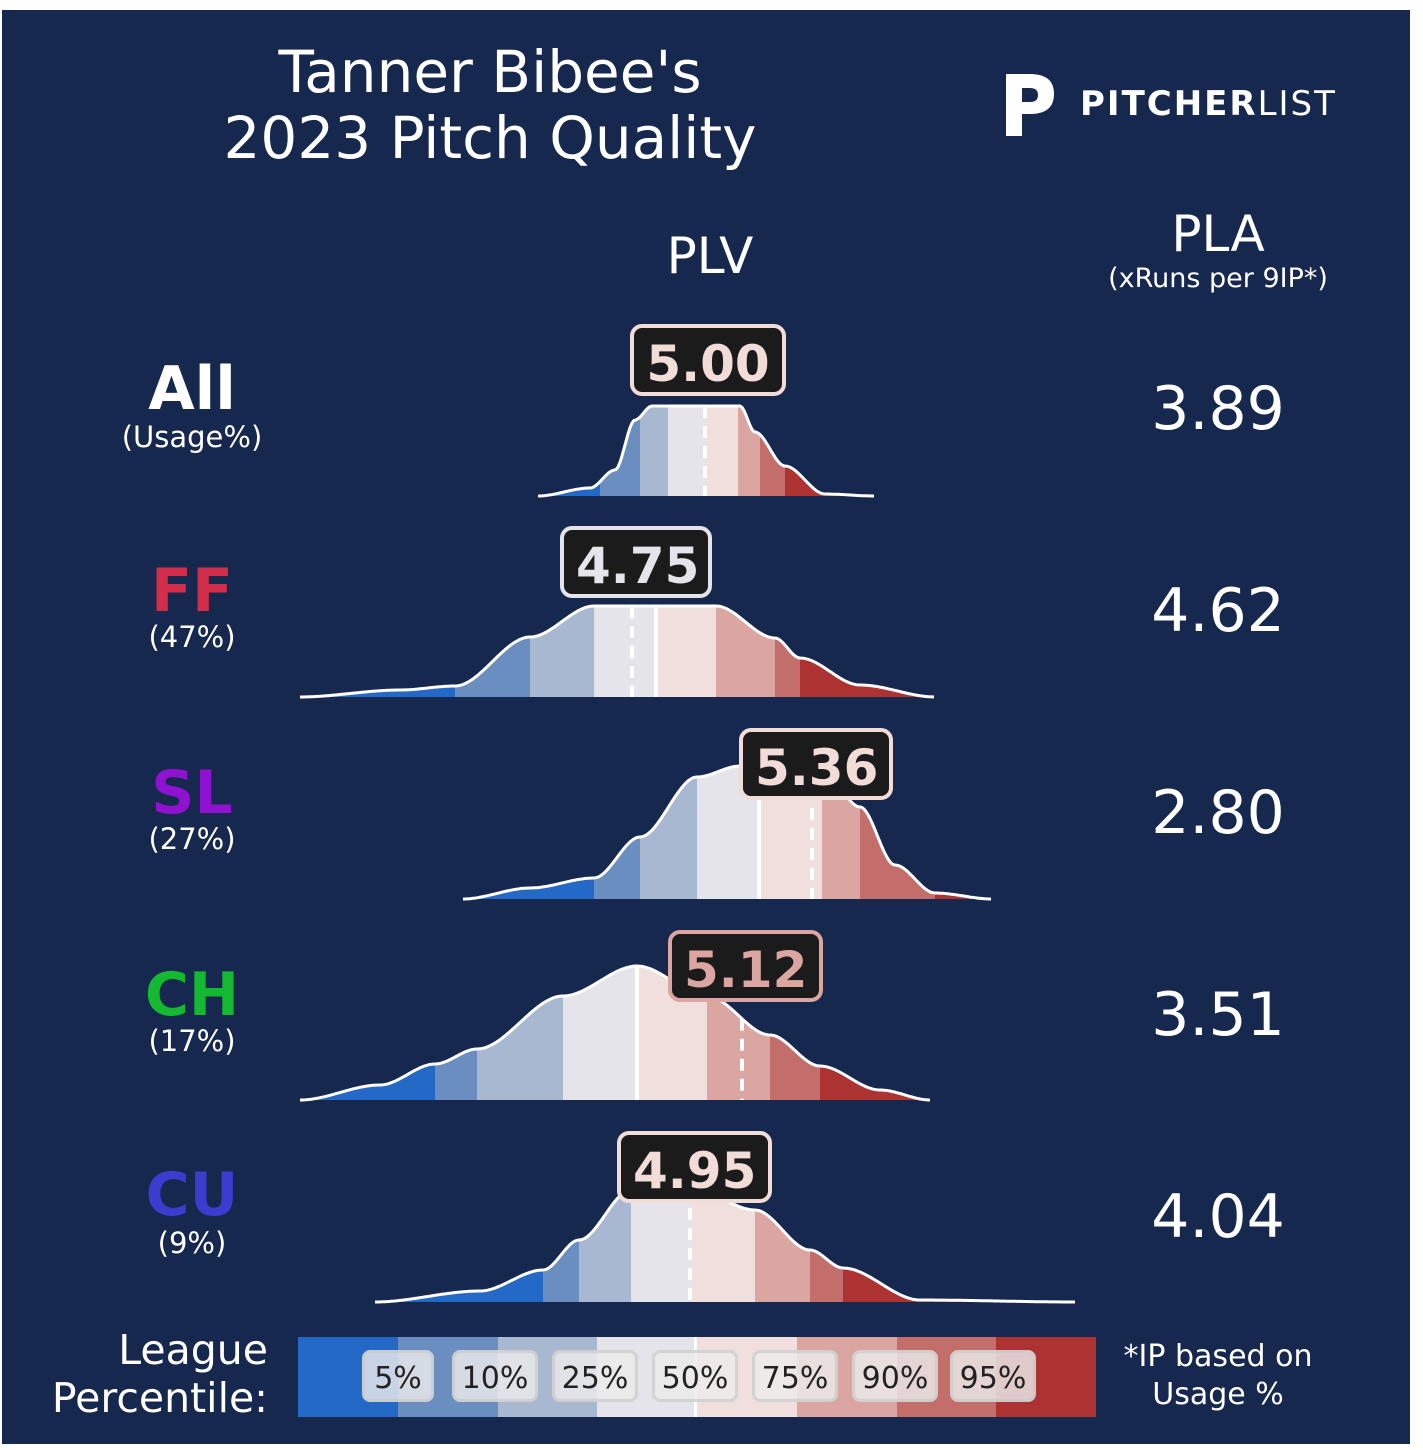 This screenshot has width=1423, height=1450. Describe the element at coordinates (895, 1376) in the screenshot. I see `percentile-chip: 90%` at that location.